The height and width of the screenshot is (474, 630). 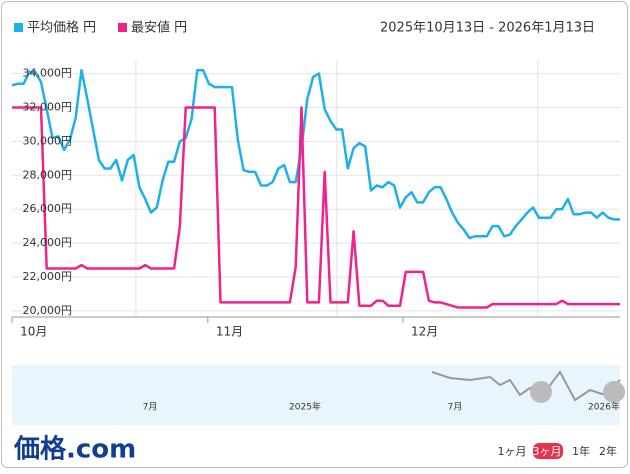 What do you see at coordinates (74, 449) in the screenshot?
I see `logo: 価格.com` at bounding box center [74, 449].